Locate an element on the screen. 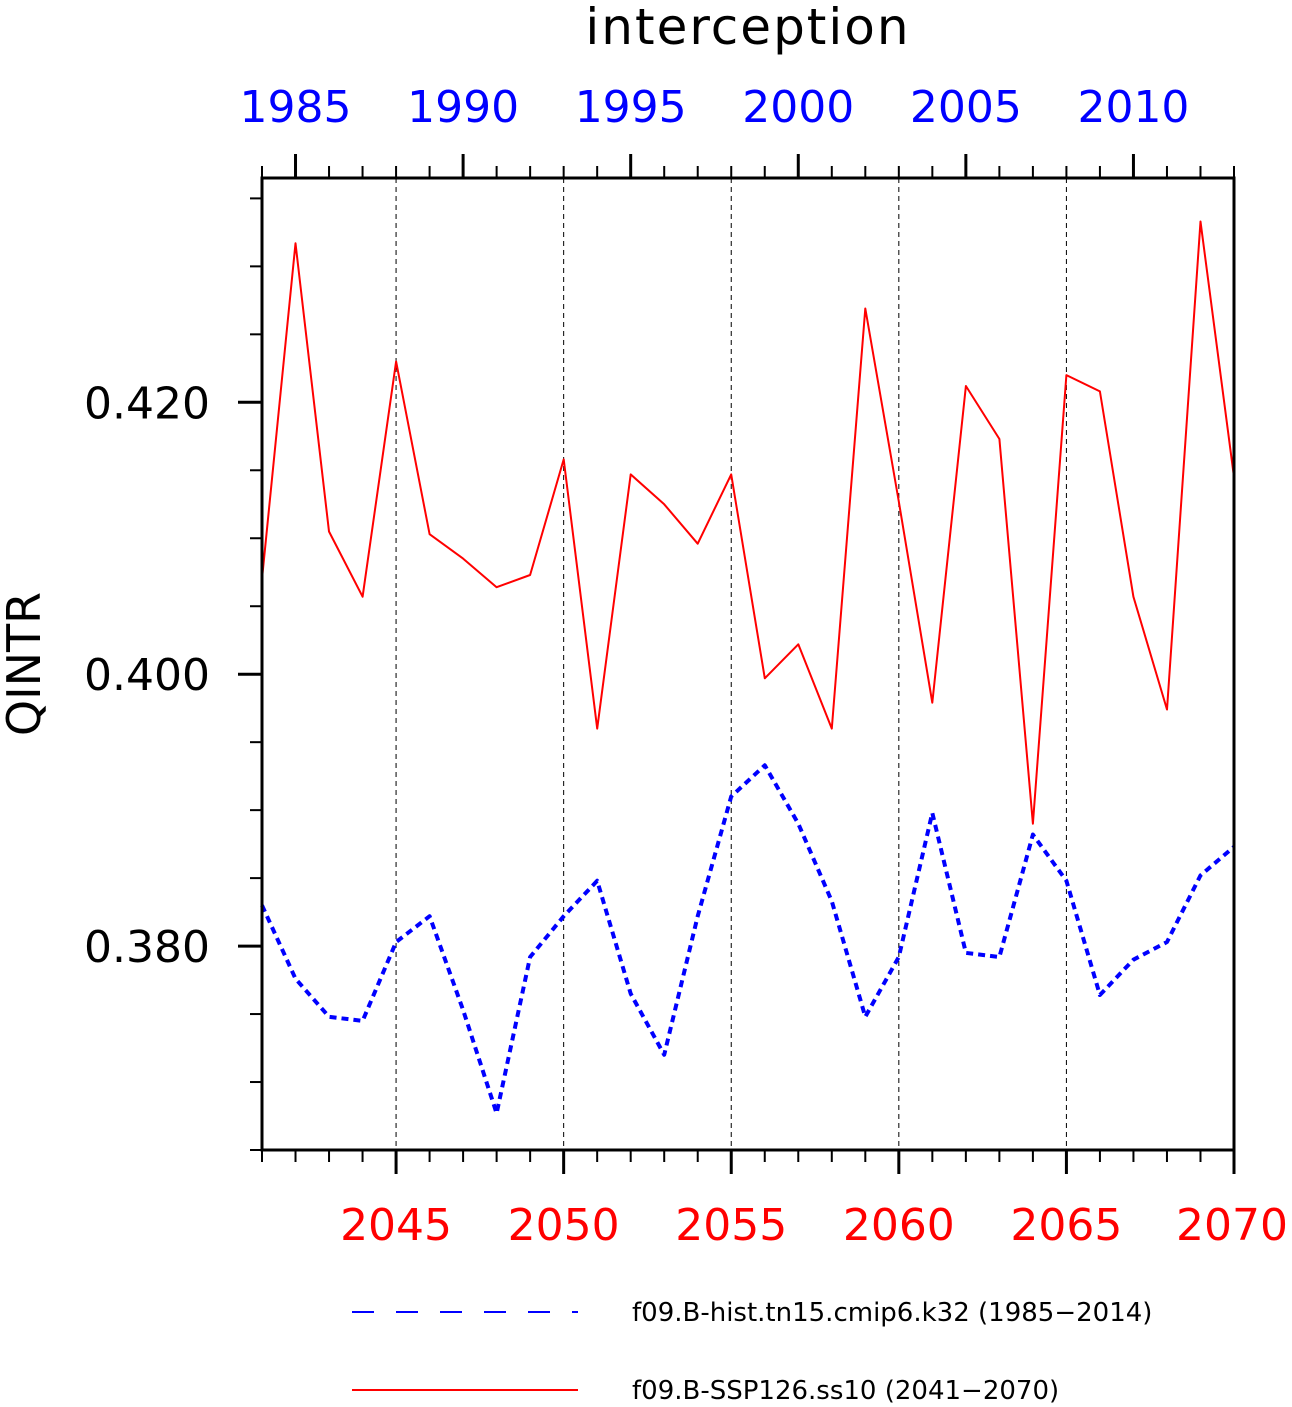  y-axis-label: QINTR is located at coordinates (25, 664).